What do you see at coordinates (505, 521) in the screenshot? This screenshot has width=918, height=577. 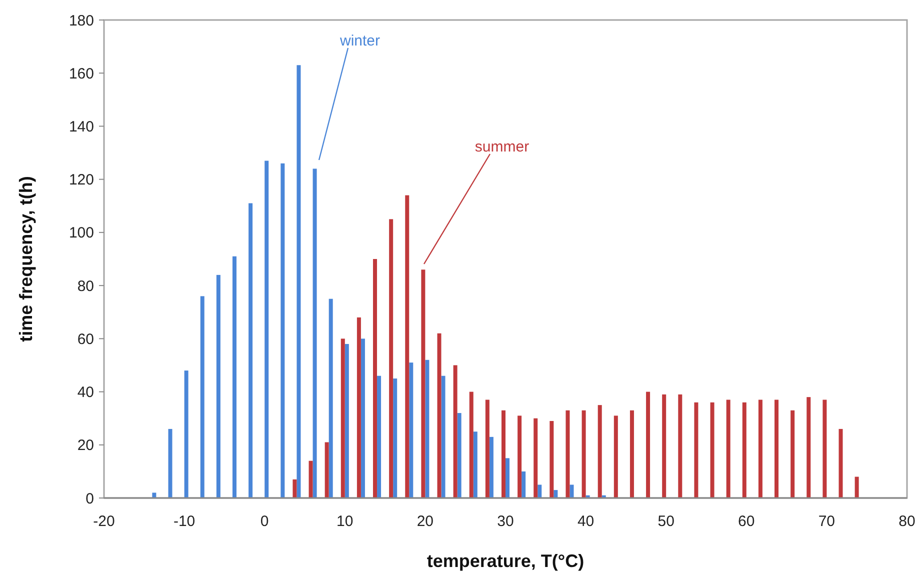 I see `x-tick-label: 30` at bounding box center [505, 521].